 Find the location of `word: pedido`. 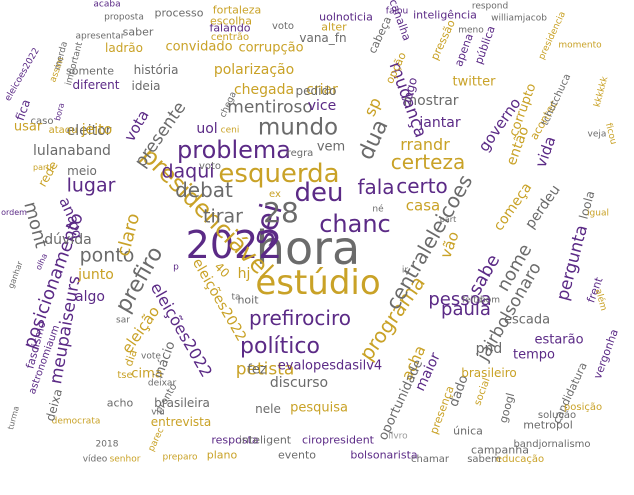

word: pedido is located at coordinates (316, 91).